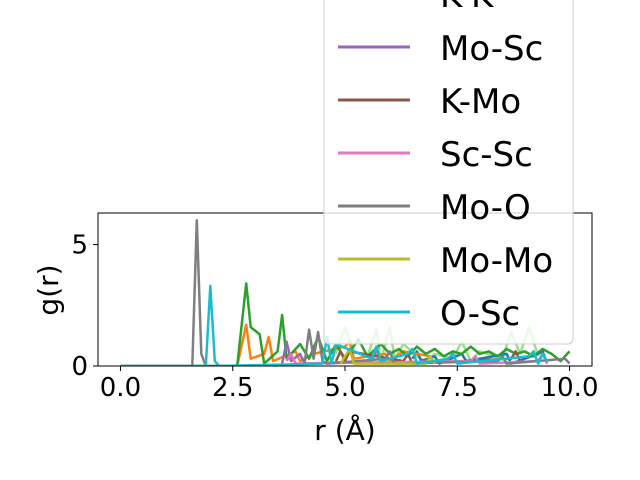 The height and width of the screenshot is (480, 640). What do you see at coordinates (457, 388) in the screenshot?
I see `x-tick-label: 7.5` at bounding box center [457, 388].